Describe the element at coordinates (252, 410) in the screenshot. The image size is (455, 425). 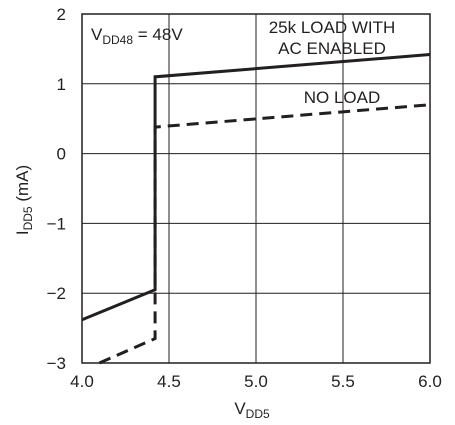
I see `x-axis-label: VDD5` at that location.